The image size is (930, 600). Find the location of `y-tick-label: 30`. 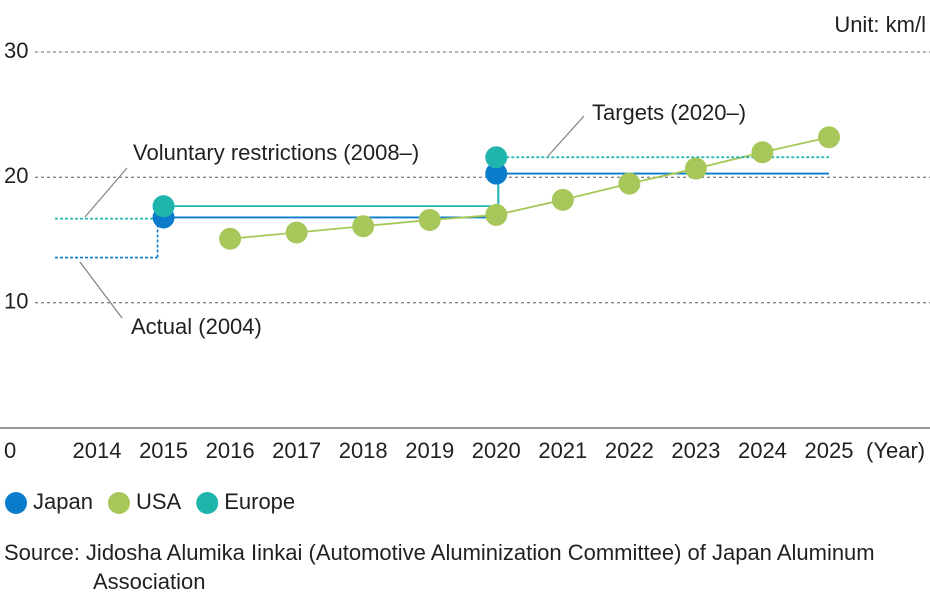

y-tick-label: 30 is located at coordinates (16, 50).